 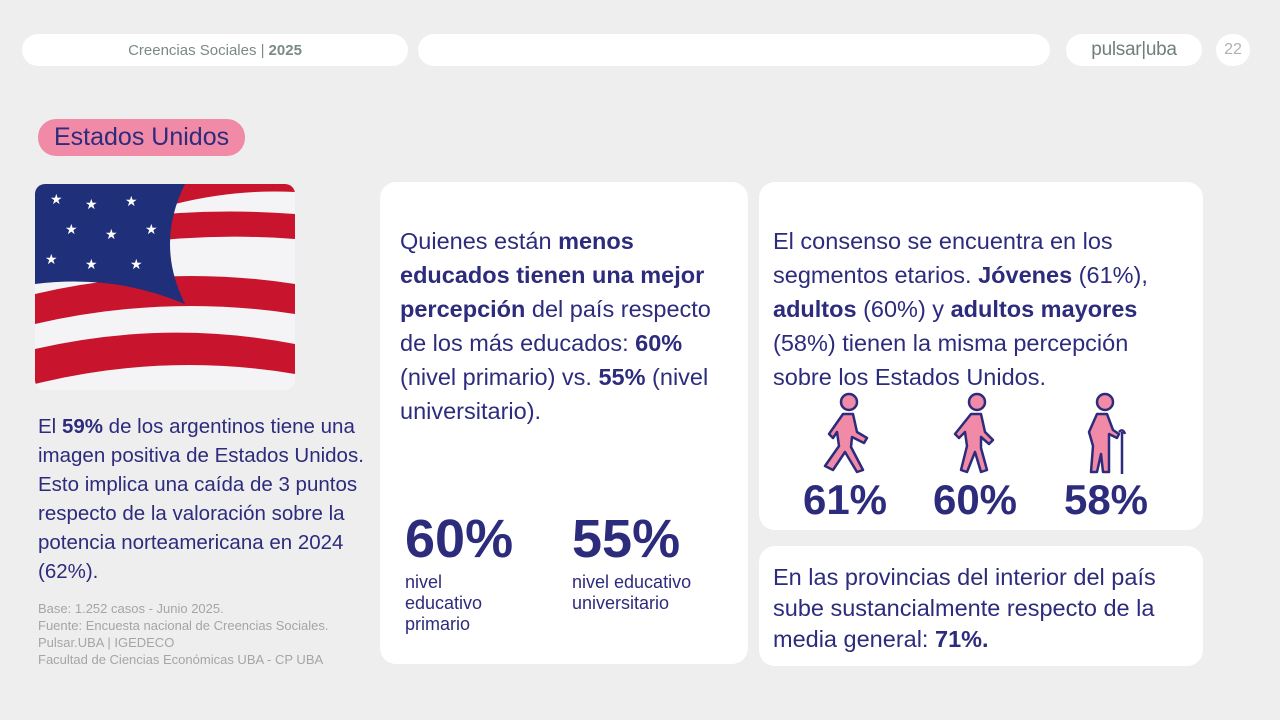 What do you see at coordinates (632, 592) in the screenshot?
I see `stat-label: nivel educativo universitario` at bounding box center [632, 592].